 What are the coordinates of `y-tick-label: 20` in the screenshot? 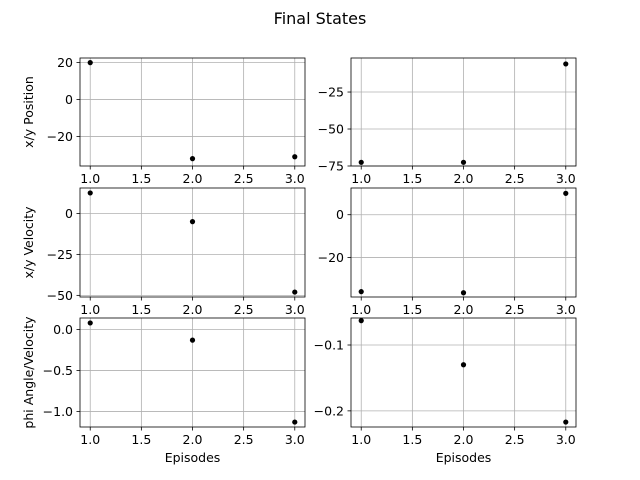 It's located at (65, 62).